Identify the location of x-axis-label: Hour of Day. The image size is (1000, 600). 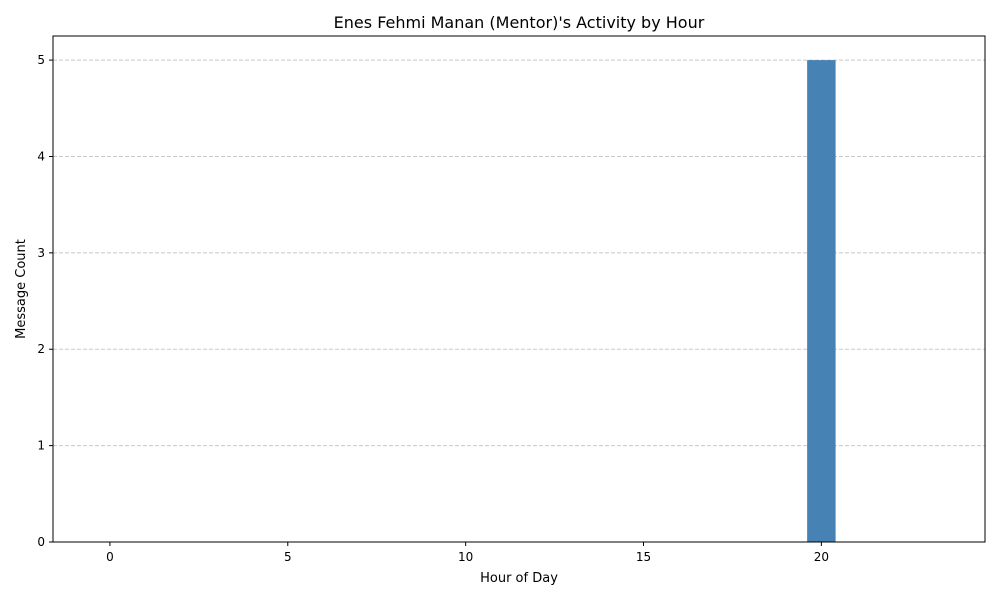
(519, 578).